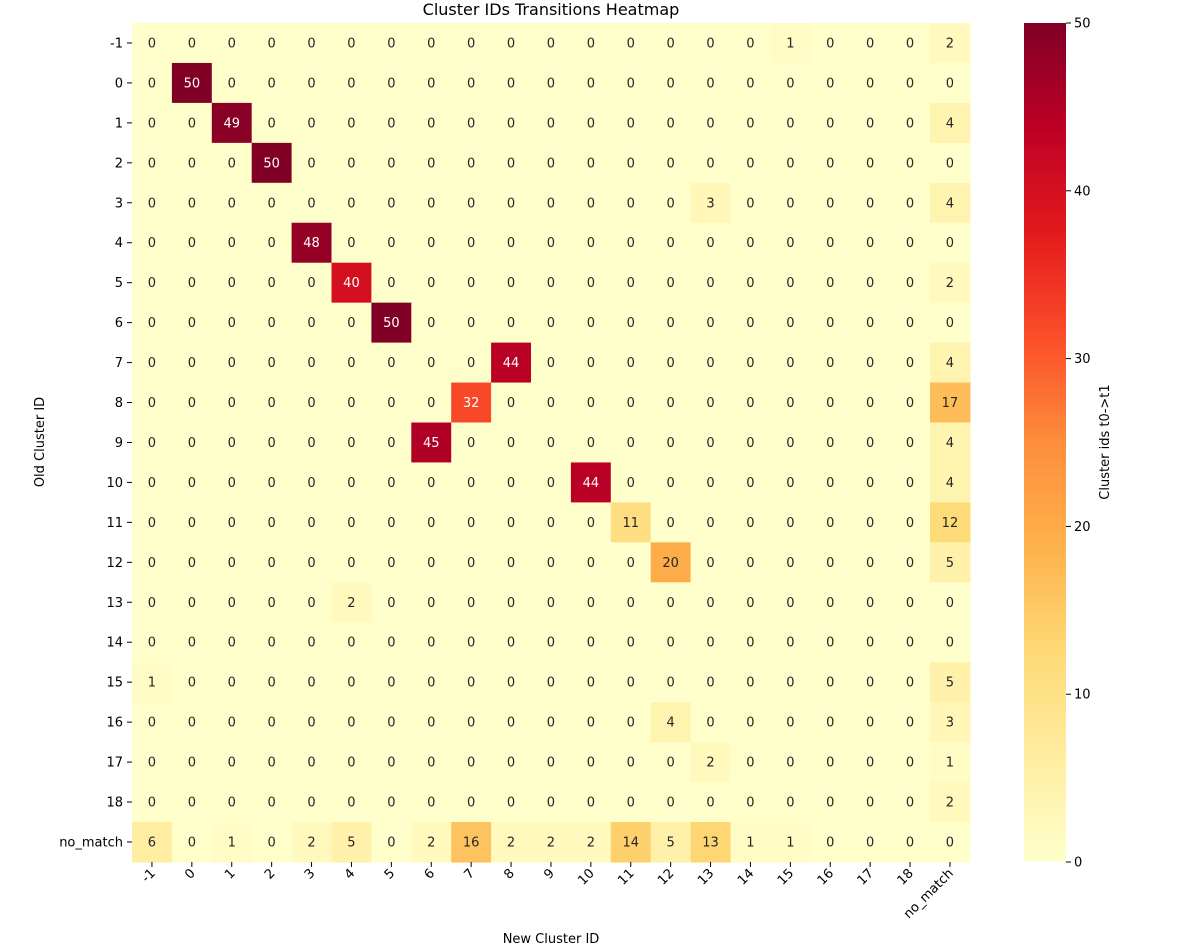 Image resolution: width=1200 pixels, height=947 pixels. What do you see at coordinates (471, 842) in the screenshot?
I see `cell-value-label: 16` at bounding box center [471, 842].